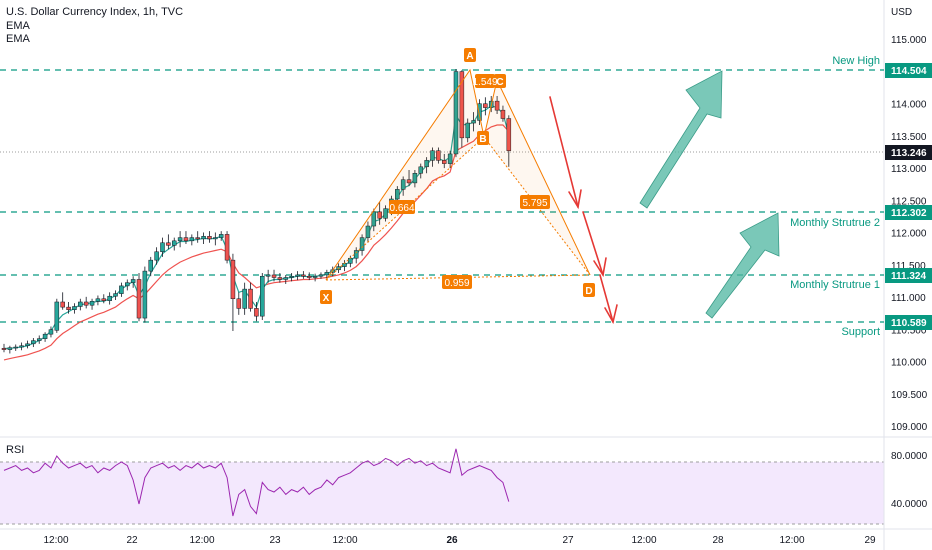  I want to click on point-a-tag-bg, so click(470, 55).